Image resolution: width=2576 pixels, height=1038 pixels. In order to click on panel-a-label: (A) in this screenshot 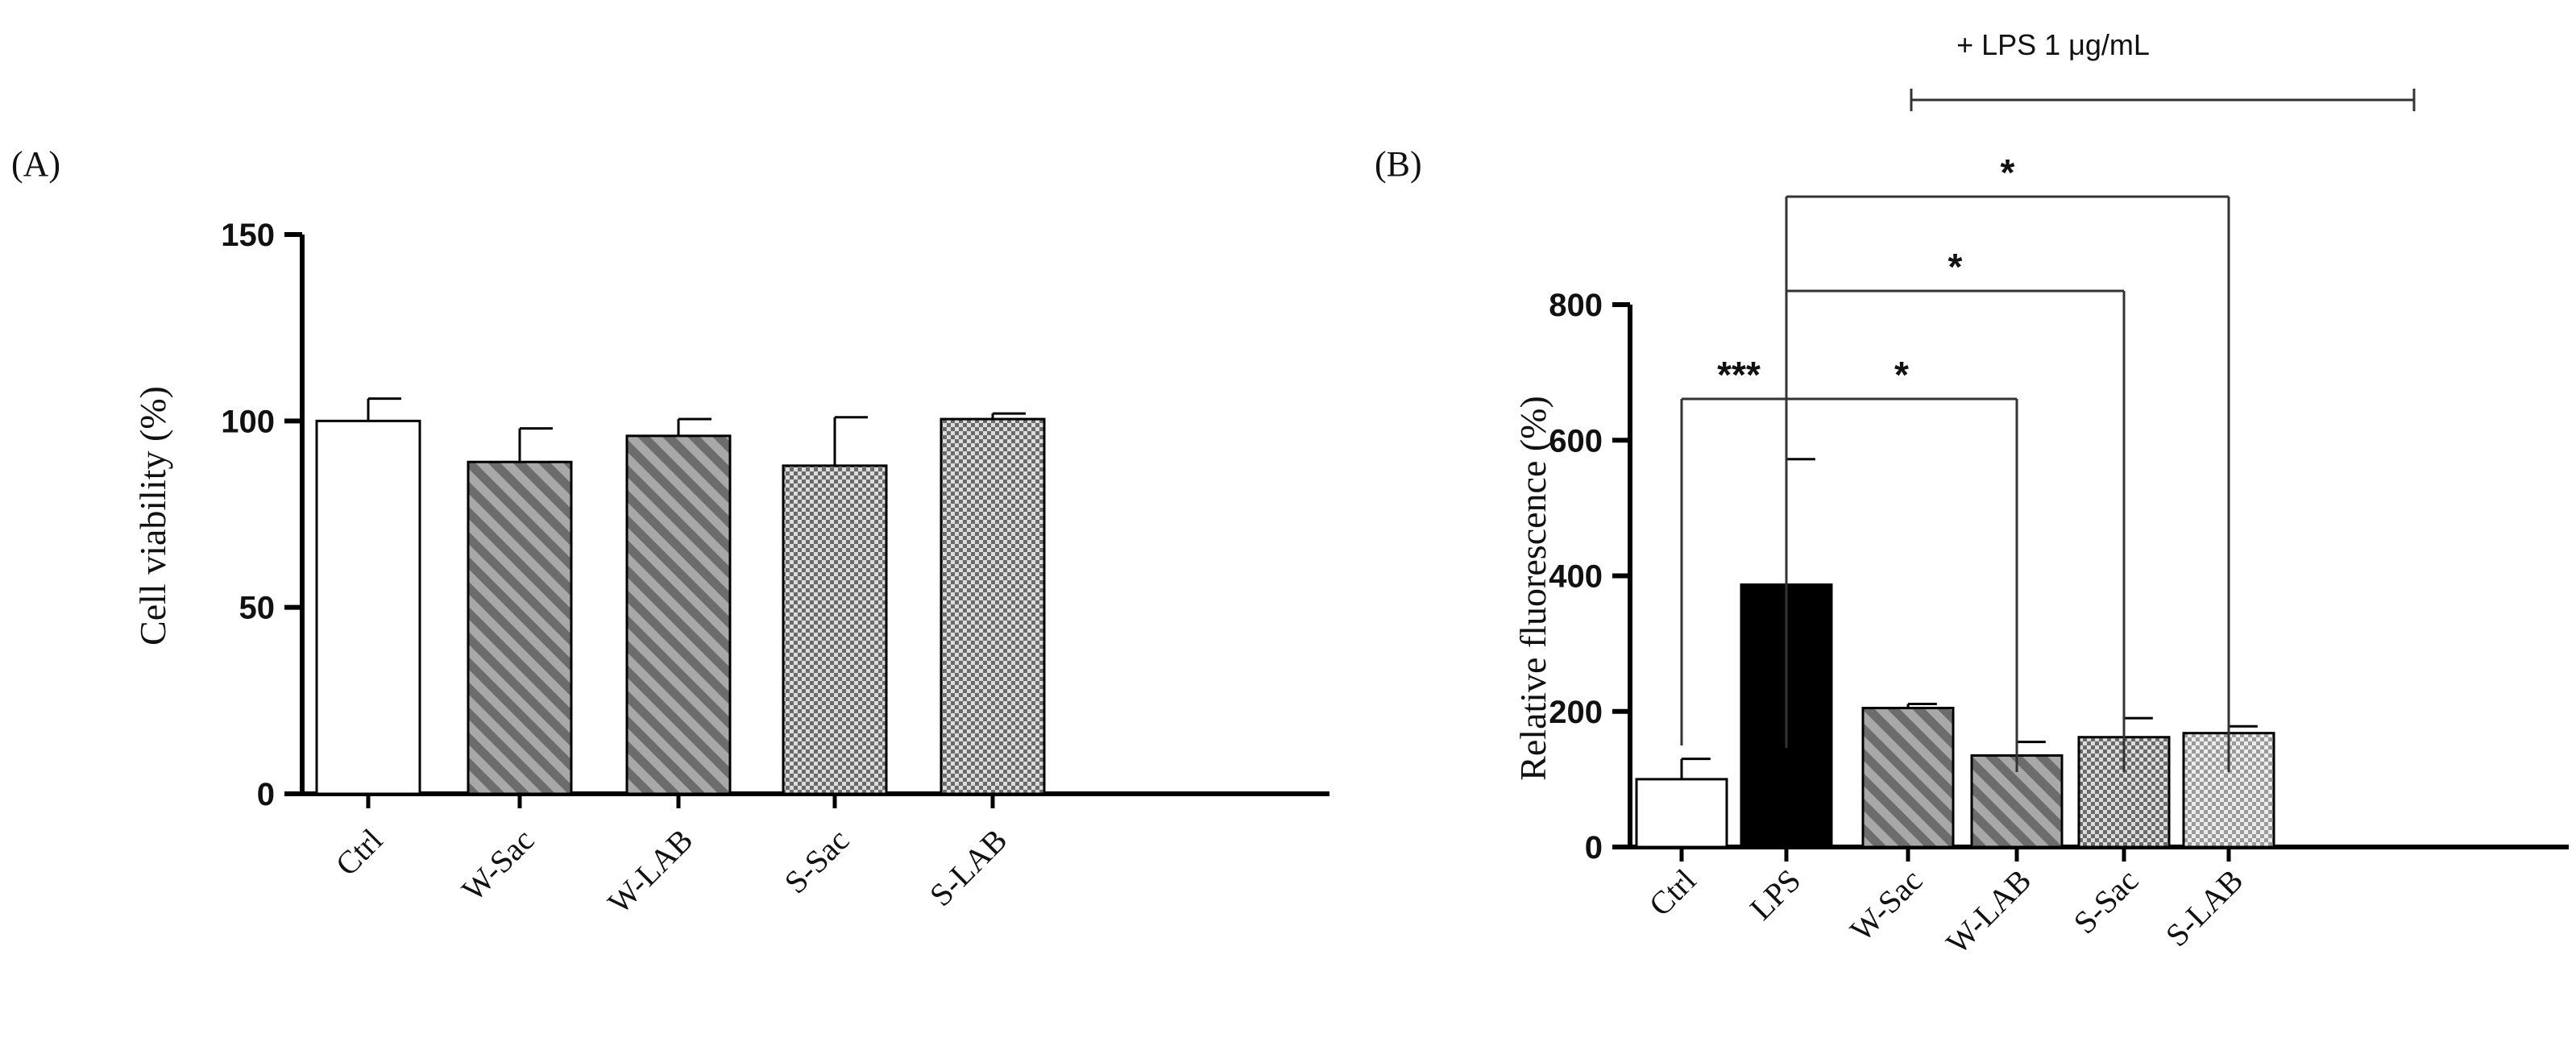, I will do `click(35, 164)`.